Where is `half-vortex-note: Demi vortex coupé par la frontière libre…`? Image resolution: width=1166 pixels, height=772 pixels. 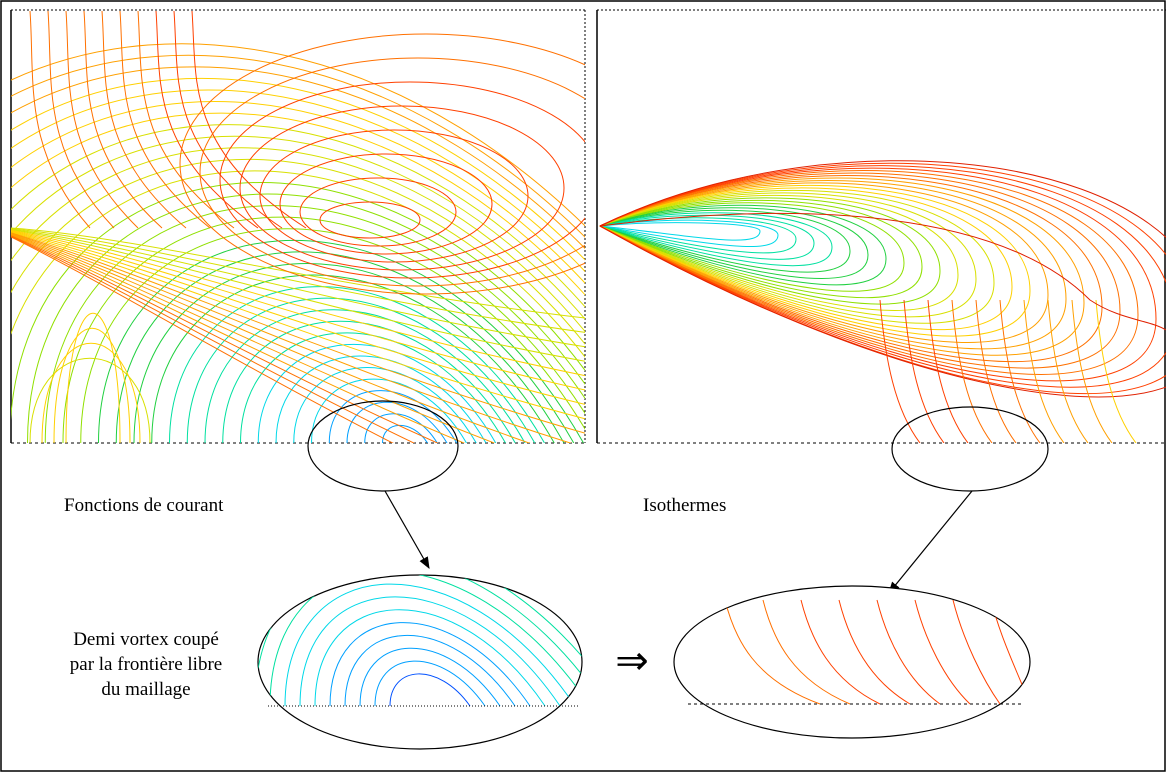 half-vortex-note: Demi vortex coupé par la frontière libre… is located at coordinates (146, 664).